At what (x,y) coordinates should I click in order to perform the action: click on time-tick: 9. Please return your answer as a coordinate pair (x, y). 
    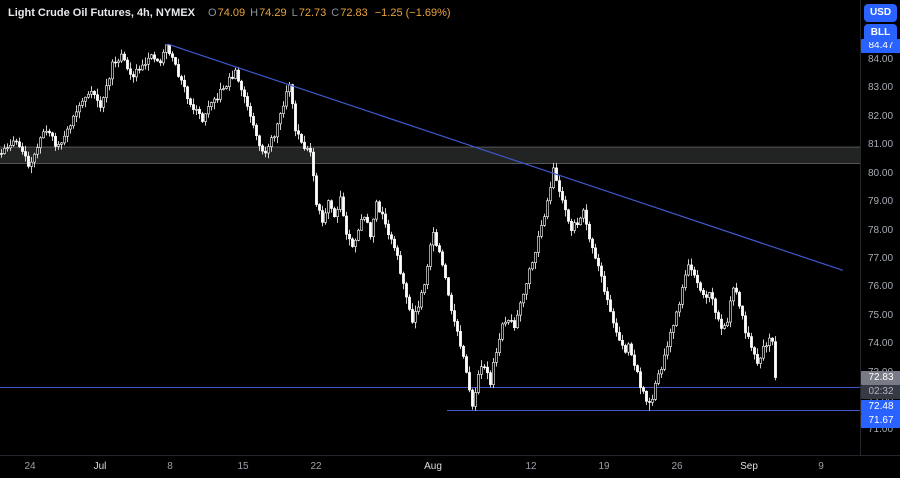
    Looking at the image, I should click on (821, 466).